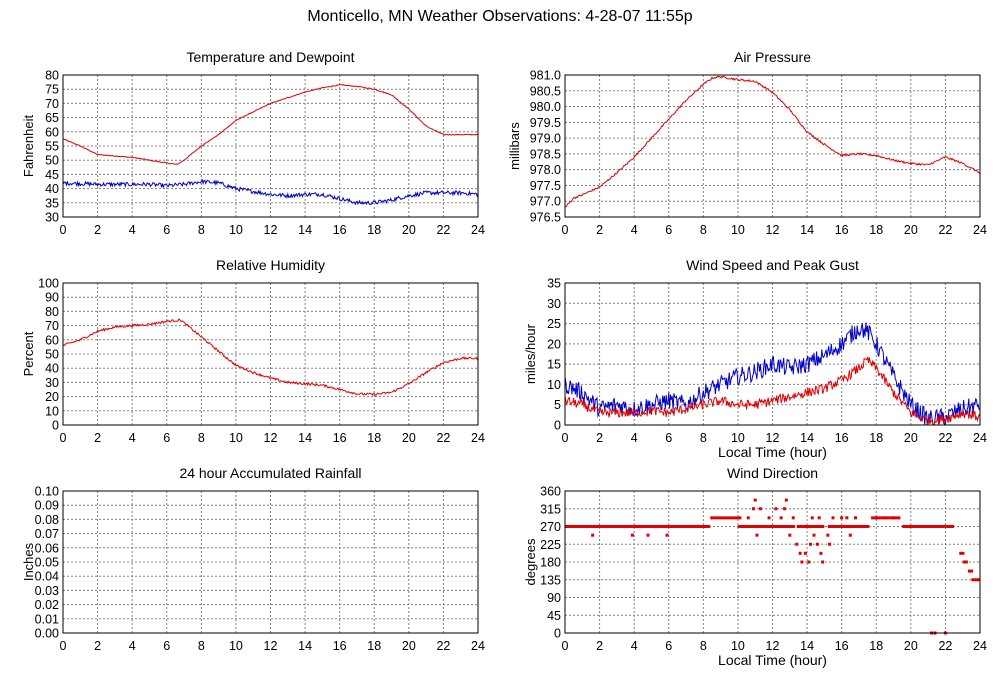 Image resolution: width=1000 pixels, height=680 pixels. What do you see at coordinates (530, 353) in the screenshot?
I see `y-axis-label: miles/hour` at bounding box center [530, 353].